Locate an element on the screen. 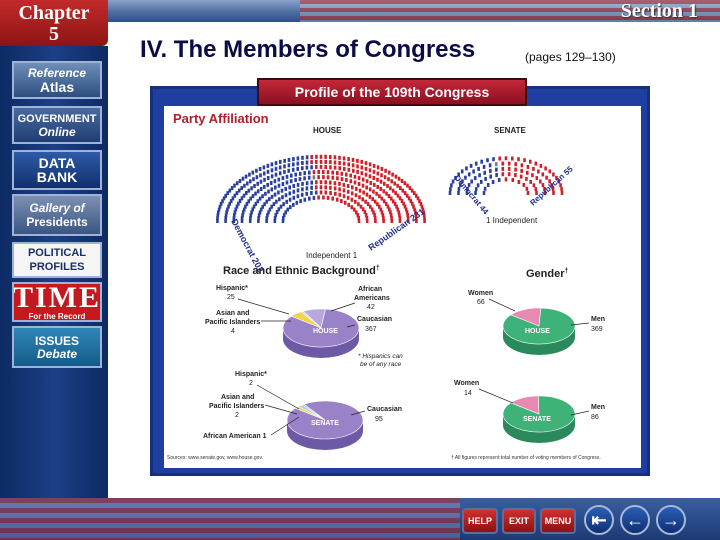  pie-label: SENATE is located at coordinates (537, 419).